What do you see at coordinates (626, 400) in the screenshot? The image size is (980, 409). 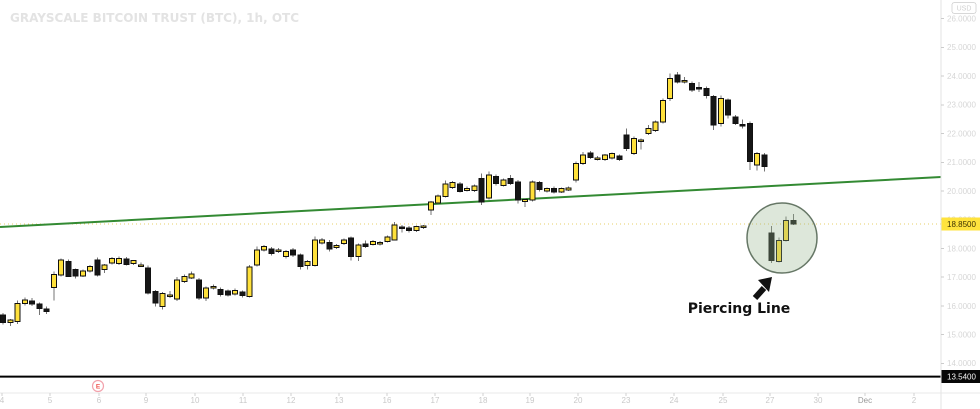 I see `time-tick-label: 23` at bounding box center [626, 400].